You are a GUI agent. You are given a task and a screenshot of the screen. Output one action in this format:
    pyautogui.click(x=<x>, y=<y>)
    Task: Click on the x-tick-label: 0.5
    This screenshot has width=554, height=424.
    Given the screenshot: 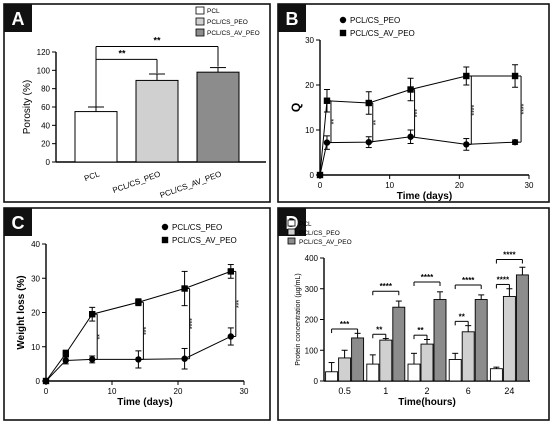 What is the action you would take?
    pyautogui.click(x=344, y=391)
    